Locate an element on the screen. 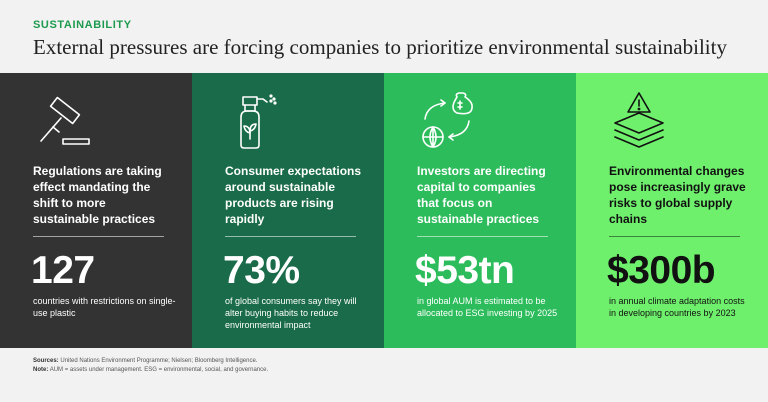  note-label: Note: is located at coordinates (41, 370).